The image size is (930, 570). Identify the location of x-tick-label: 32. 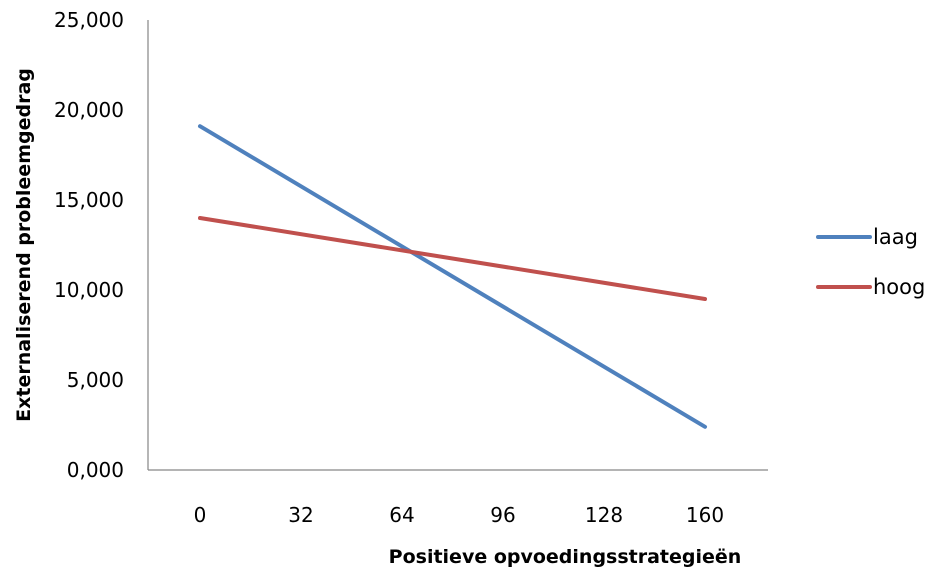
(300, 515).